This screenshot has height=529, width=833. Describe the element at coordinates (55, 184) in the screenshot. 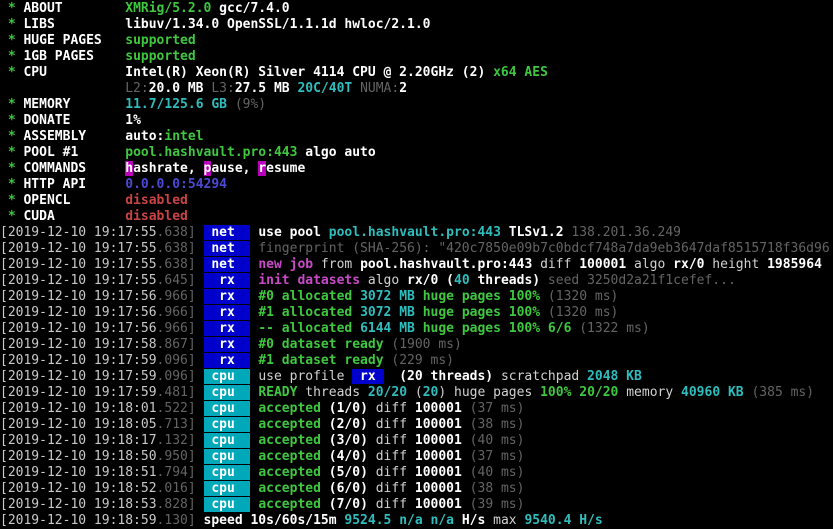

I see `text-segment: HTTP API` at that location.